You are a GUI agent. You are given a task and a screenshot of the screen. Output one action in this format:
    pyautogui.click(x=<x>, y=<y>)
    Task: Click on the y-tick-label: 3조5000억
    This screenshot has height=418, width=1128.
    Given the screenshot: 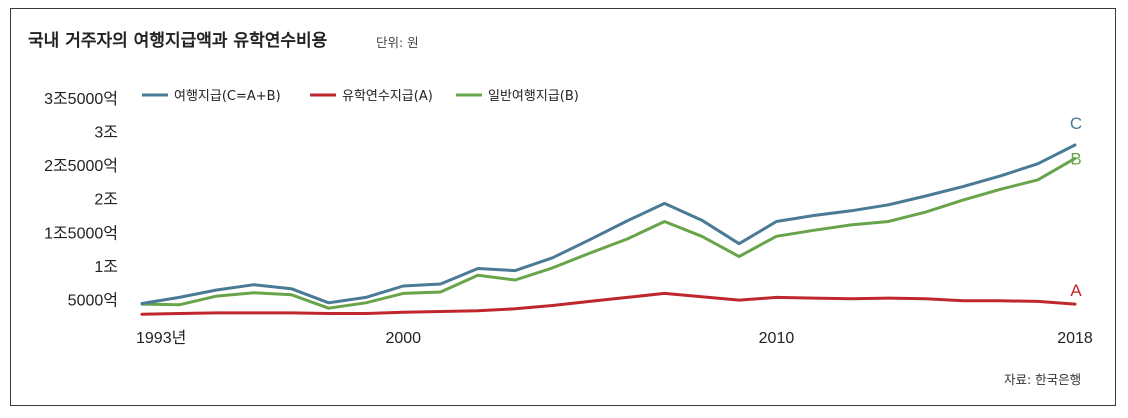 What is the action you would take?
    pyautogui.click(x=81, y=99)
    